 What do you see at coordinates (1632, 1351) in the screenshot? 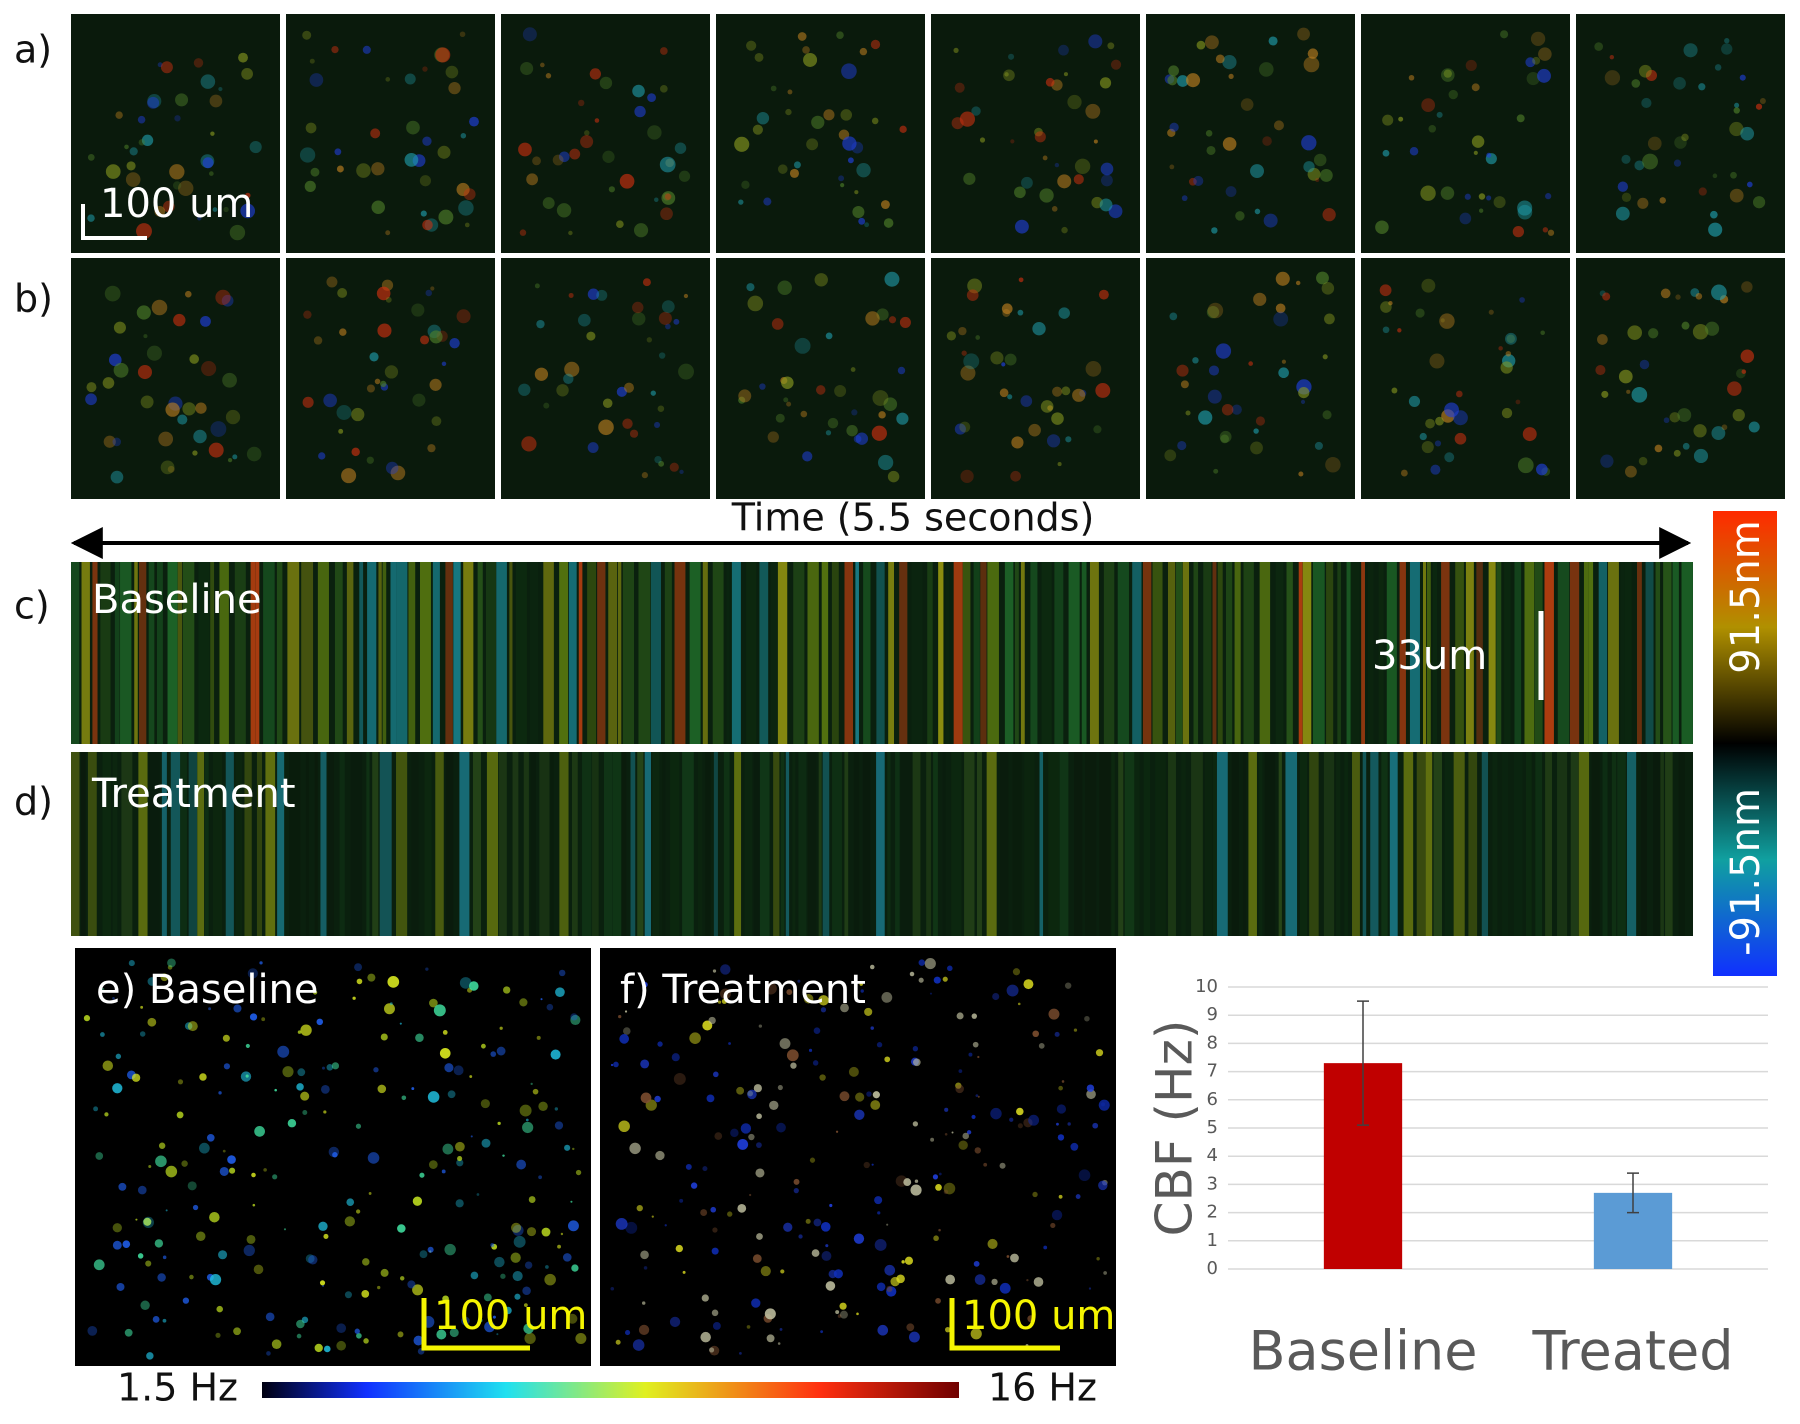
I see `x-tick-label: Treated` at bounding box center [1632, 1351].